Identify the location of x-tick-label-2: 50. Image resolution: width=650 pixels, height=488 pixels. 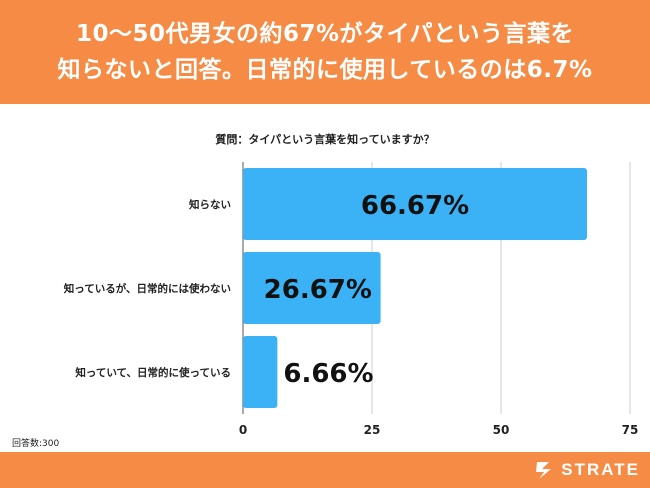
(501, 429).